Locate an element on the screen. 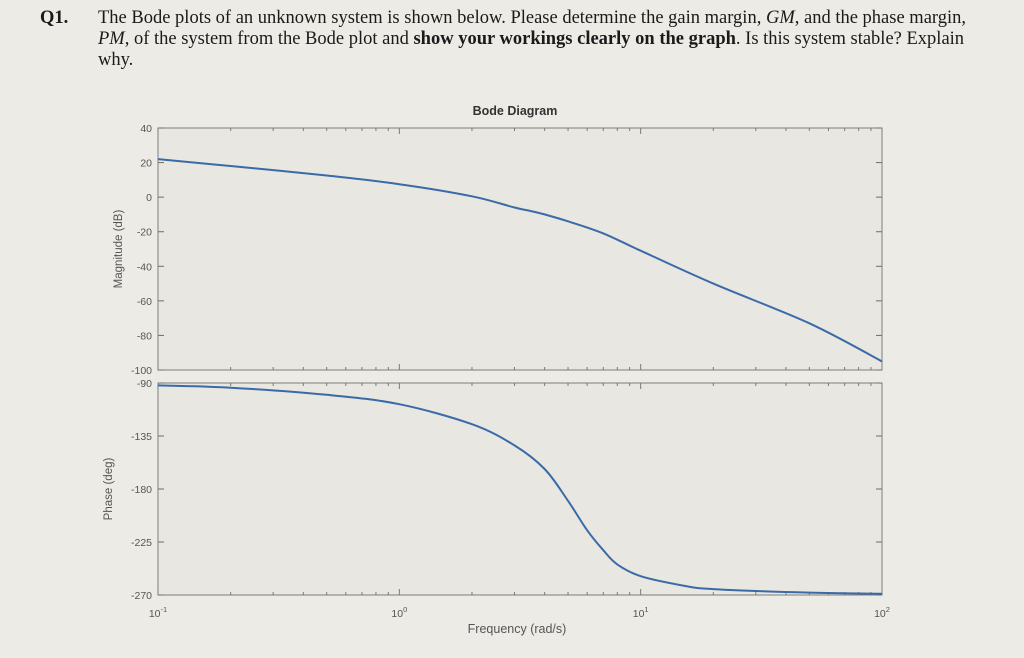 Image resolution: width=1024 pixels, height=658 pixels. gain-margin-symbol: GM is located at coordinates (780, 18).